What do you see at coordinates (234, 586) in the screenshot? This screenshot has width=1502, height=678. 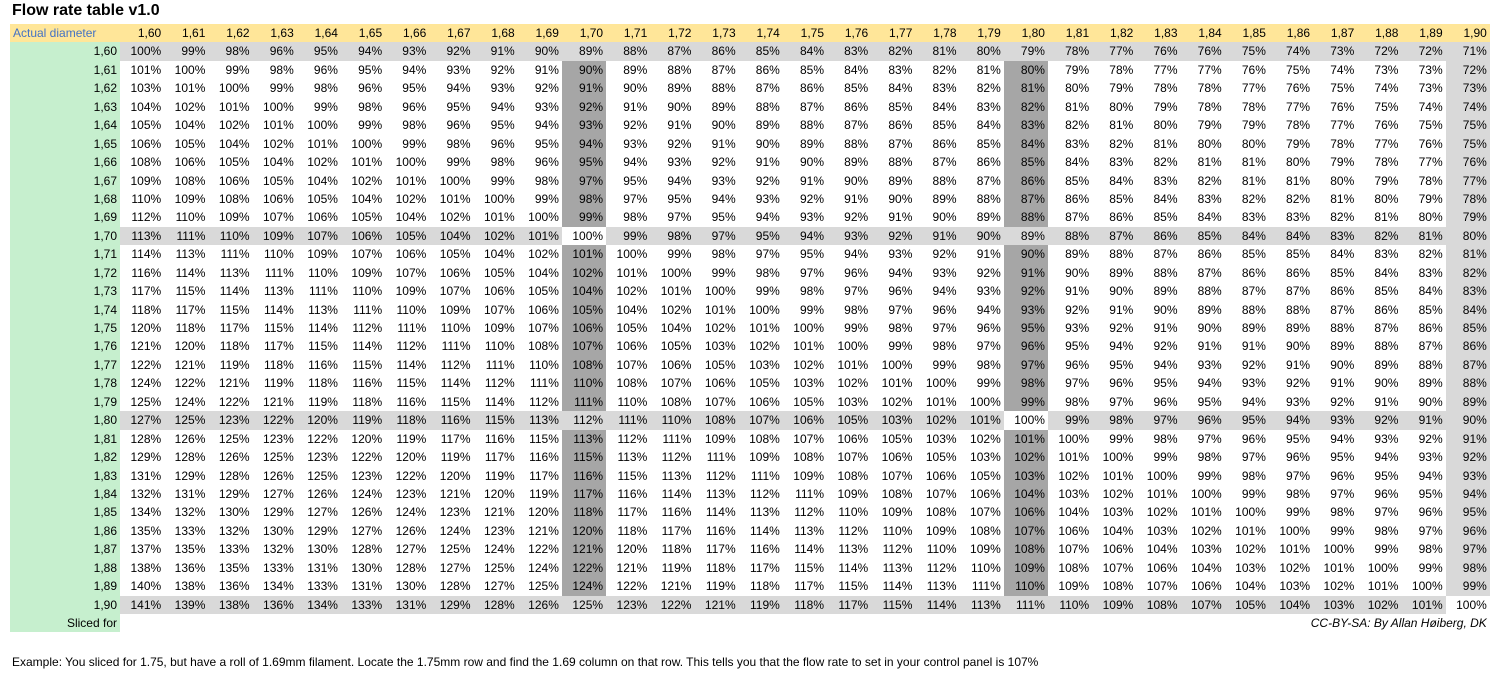 I see `flow-value: 136%` at bounding box center [234, 586].